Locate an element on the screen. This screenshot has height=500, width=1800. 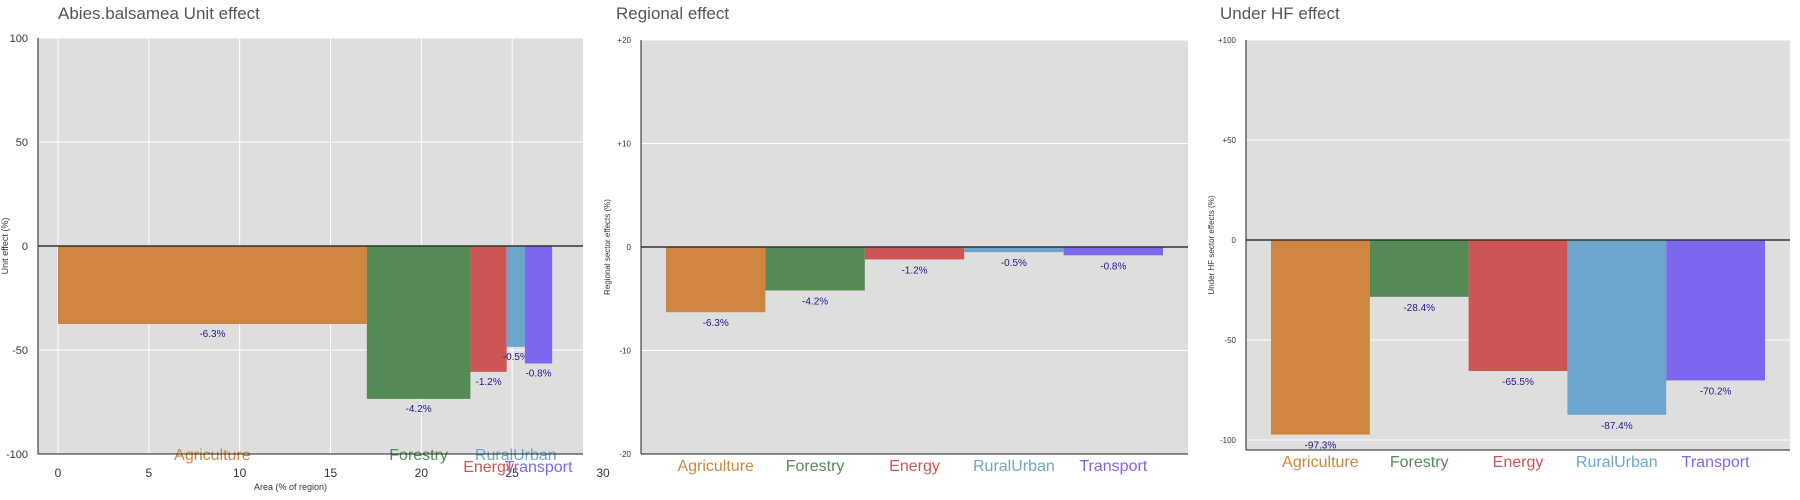
x-tick-label: 5 is located at coordinates (148, 473).